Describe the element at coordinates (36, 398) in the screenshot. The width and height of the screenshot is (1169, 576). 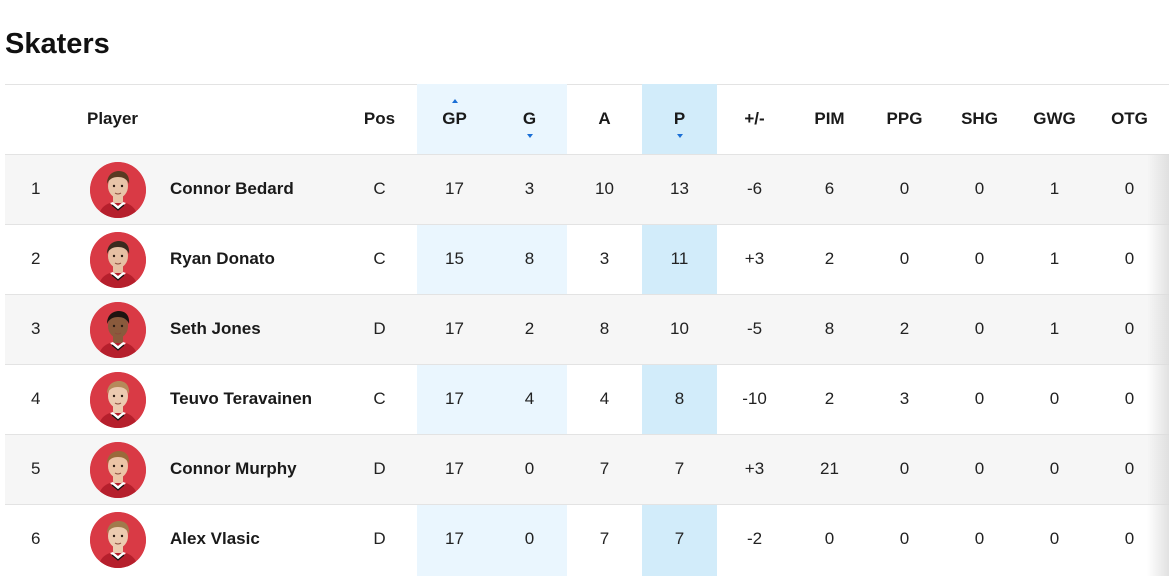
I see `cell-rank: 4` at that location.